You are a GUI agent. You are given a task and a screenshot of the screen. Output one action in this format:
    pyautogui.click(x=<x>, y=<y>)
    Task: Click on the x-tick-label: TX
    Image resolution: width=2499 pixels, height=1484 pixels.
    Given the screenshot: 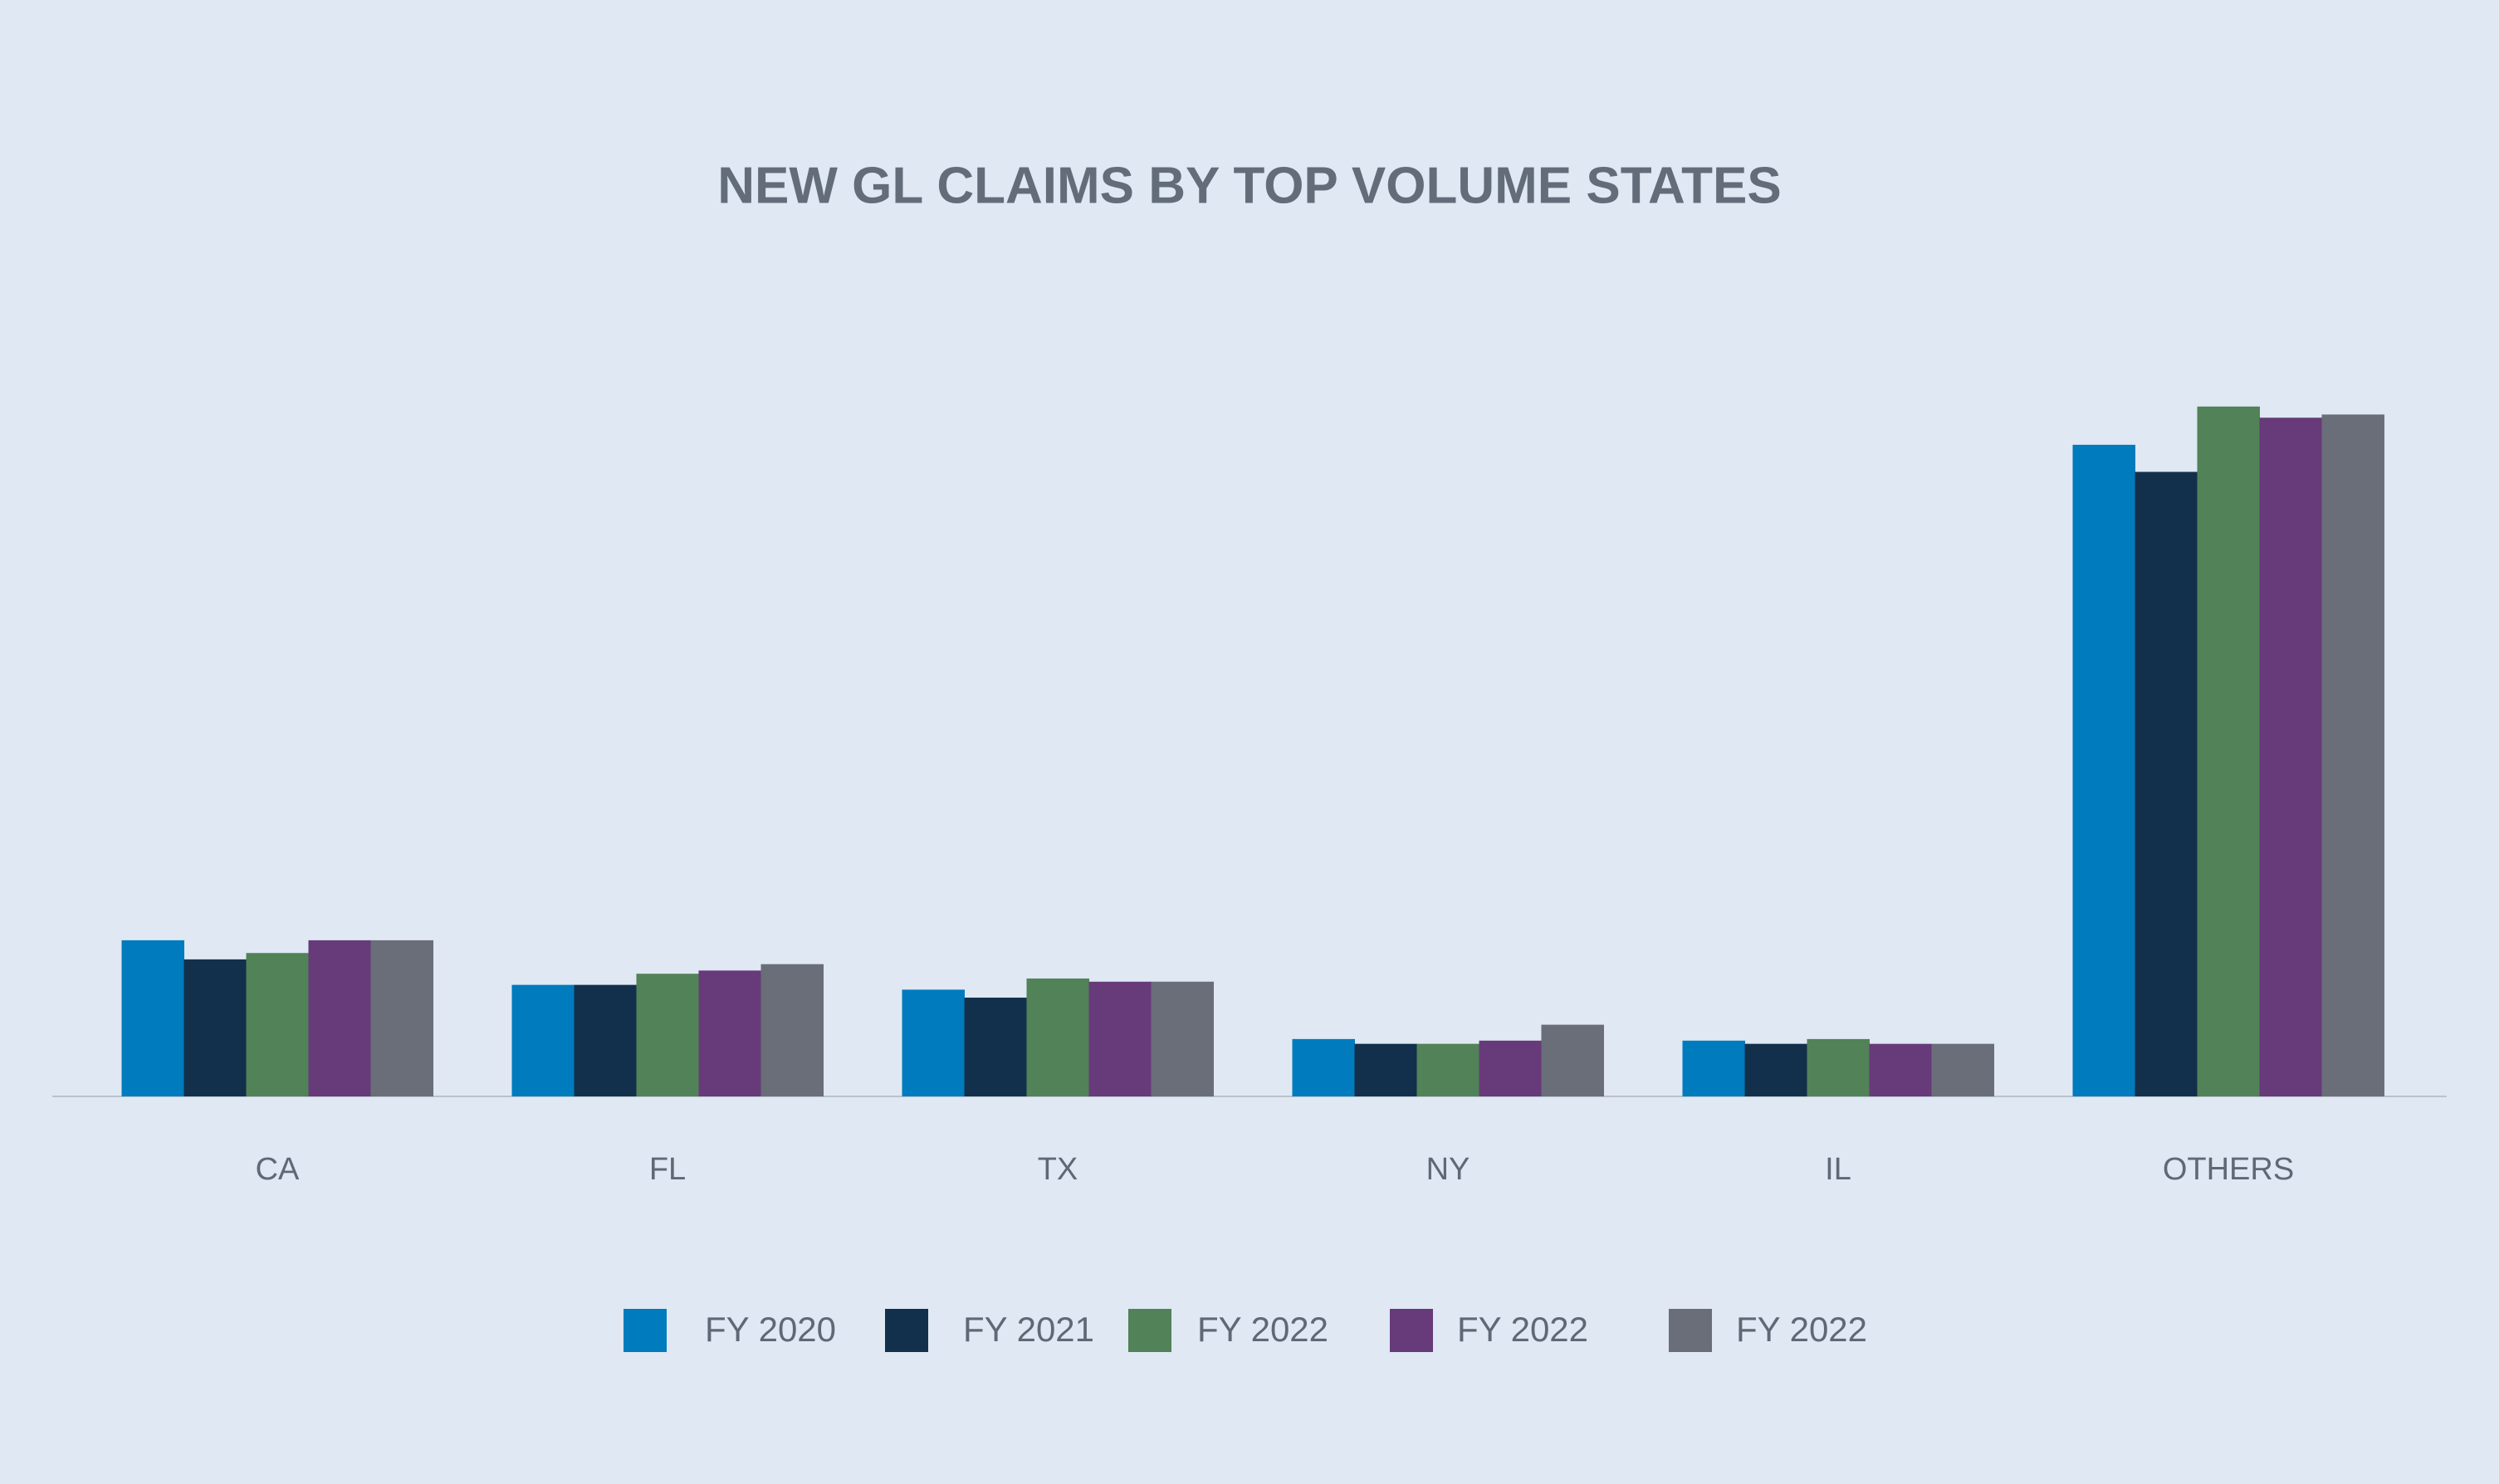 What is the action you would take?
    pyautogui.click(x=1058, y=1169)
    